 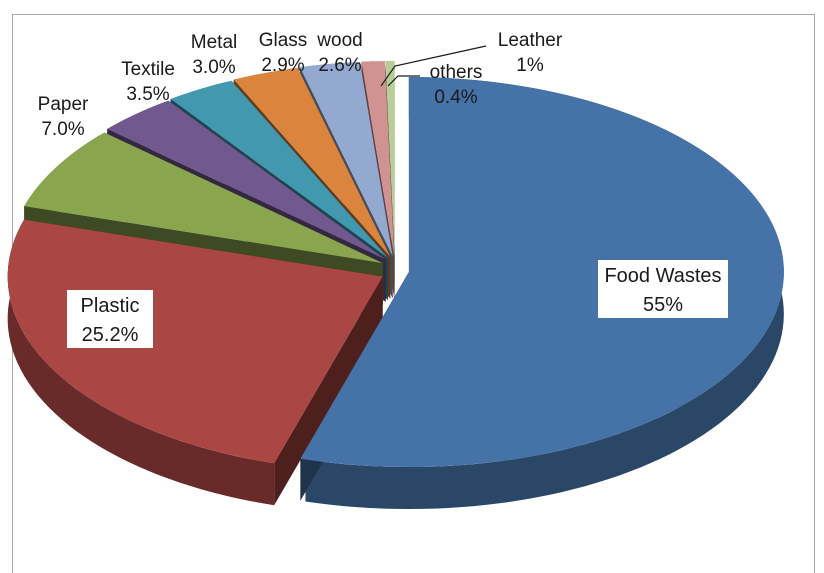 I want to click on label-glass-value: 2.9%, so click(x=282, y=65).